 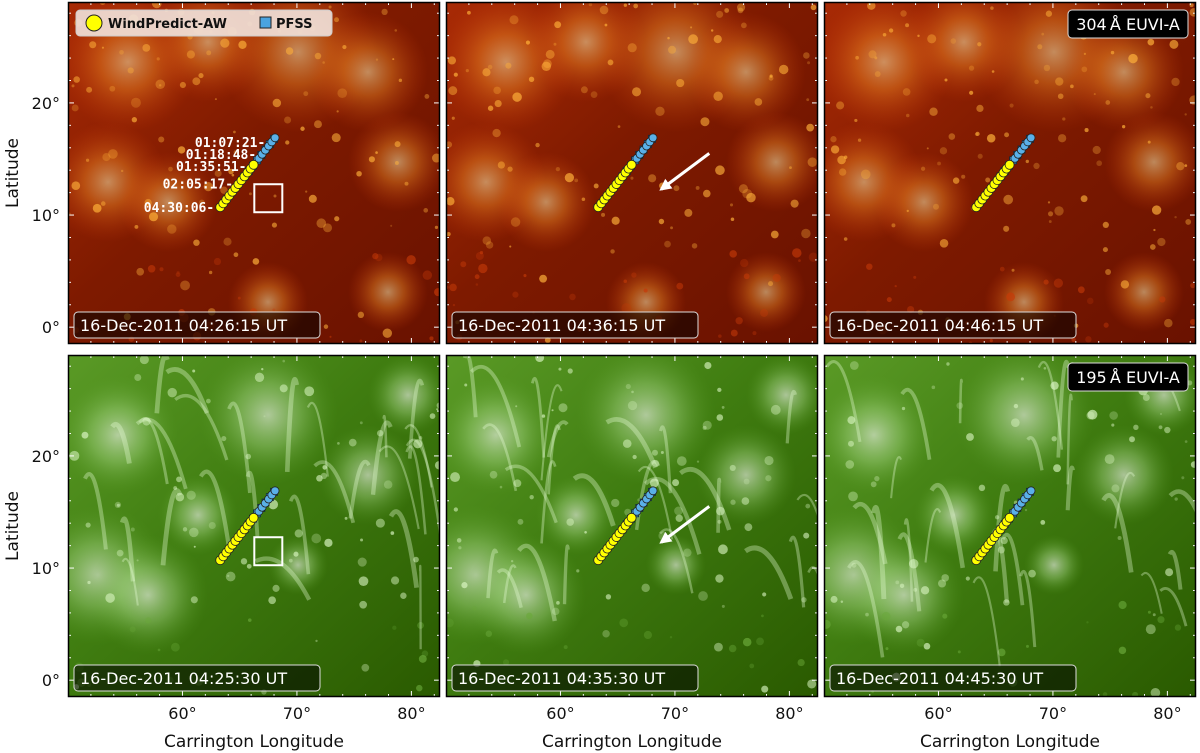 What do you see at coordinates (1128, 377) in the screenshot?
I see `channel-label-text: 195 Å EUVI-A` at bounding box center [1128, 377].